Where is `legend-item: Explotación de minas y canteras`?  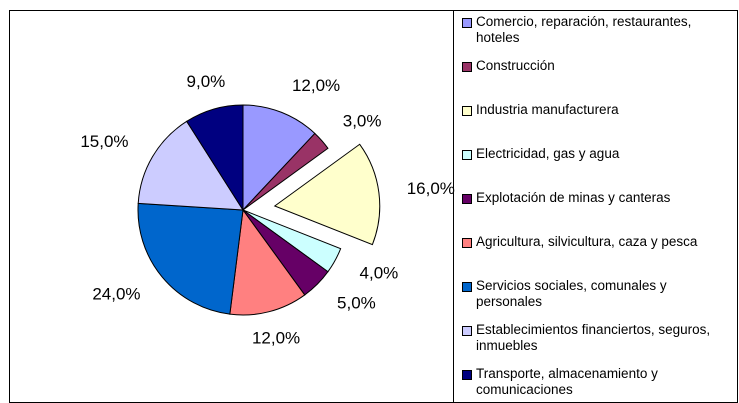
legend-item: Explotación de minas y canteras is located at coordinates (598, 198).